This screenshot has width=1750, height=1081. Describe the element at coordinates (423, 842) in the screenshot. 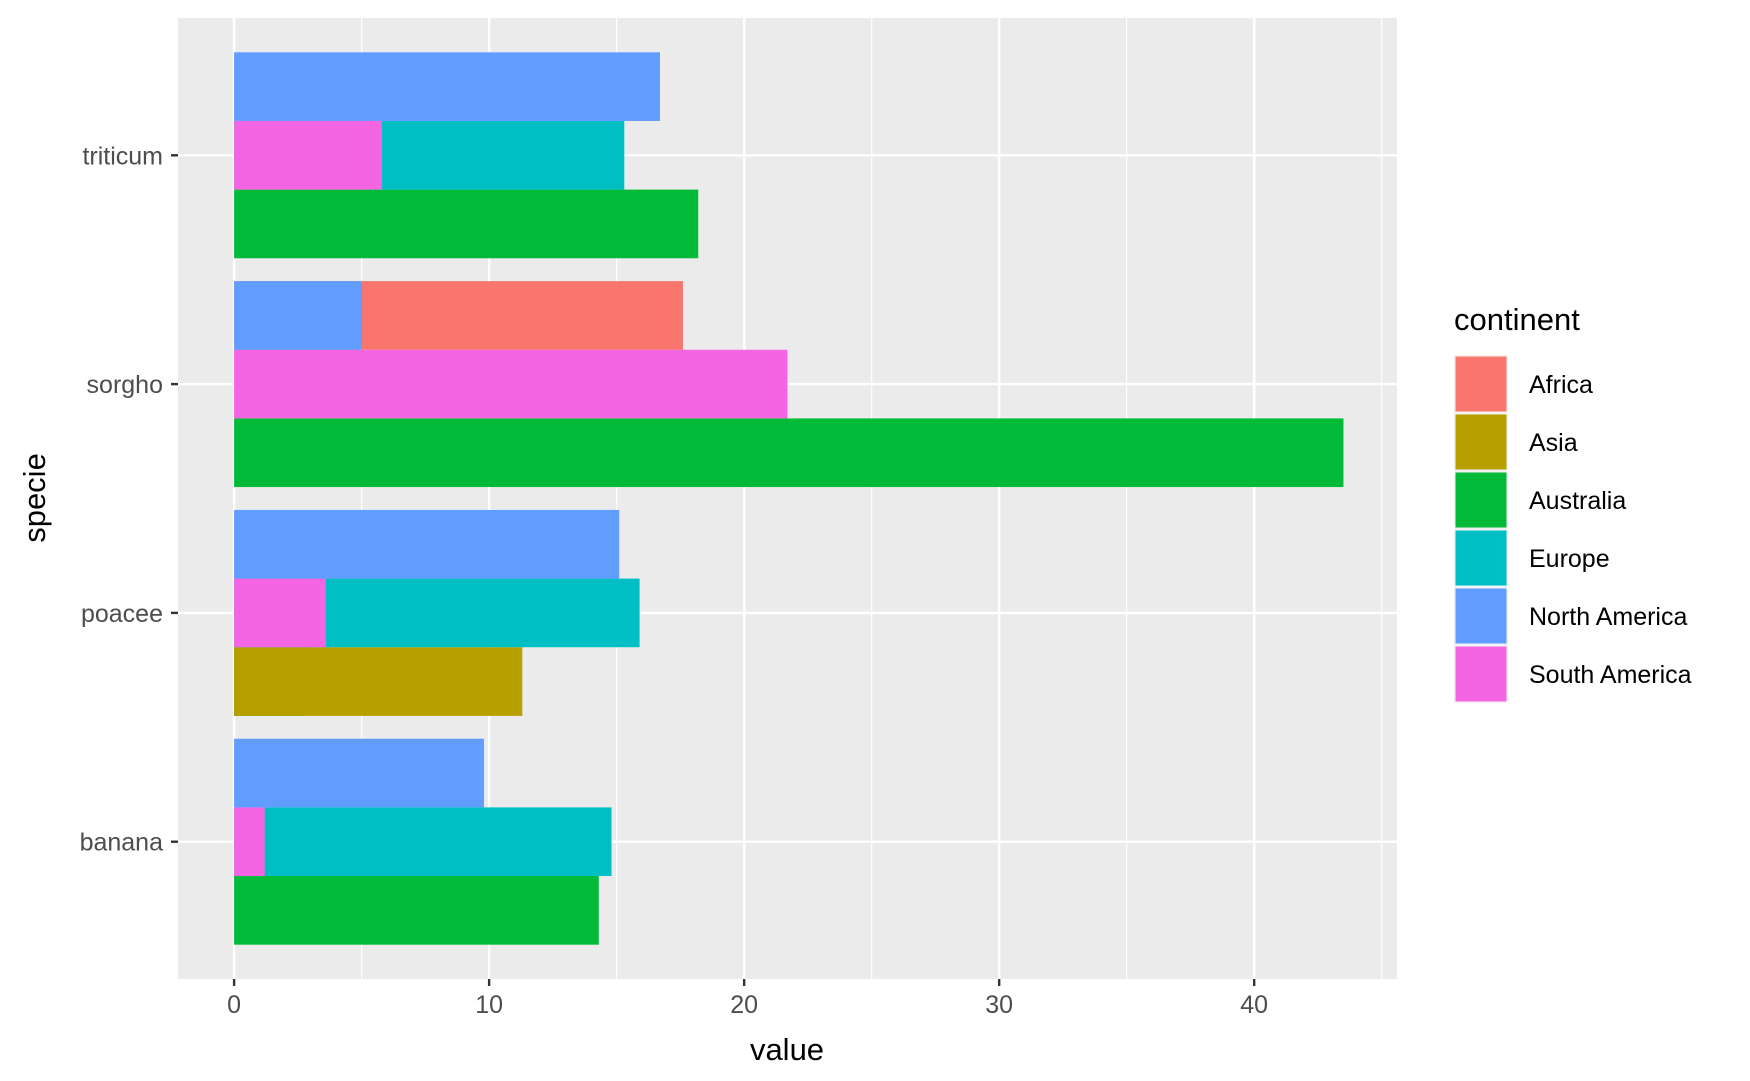

I see `bar-banana-europe` at that location.